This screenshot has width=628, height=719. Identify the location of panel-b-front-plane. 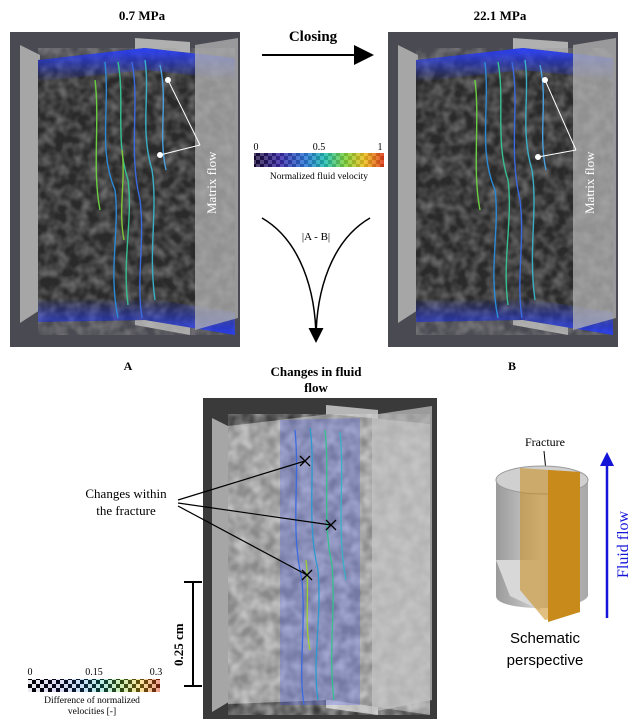
(594, 184).